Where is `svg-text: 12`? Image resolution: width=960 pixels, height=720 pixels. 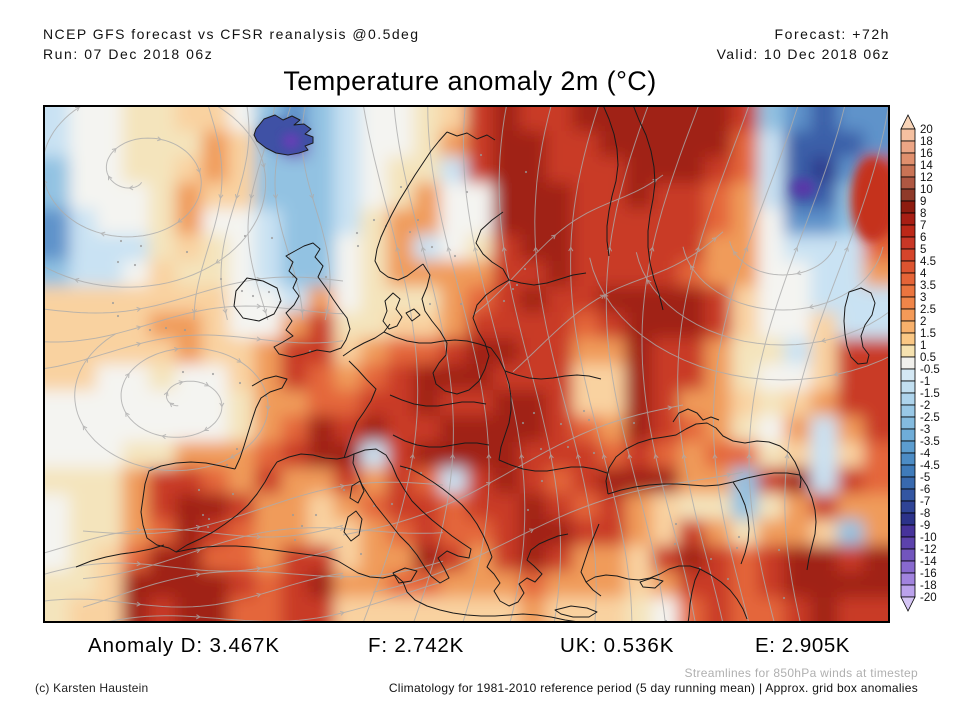
svg-text: 12 is located at coordinates (926, 178).